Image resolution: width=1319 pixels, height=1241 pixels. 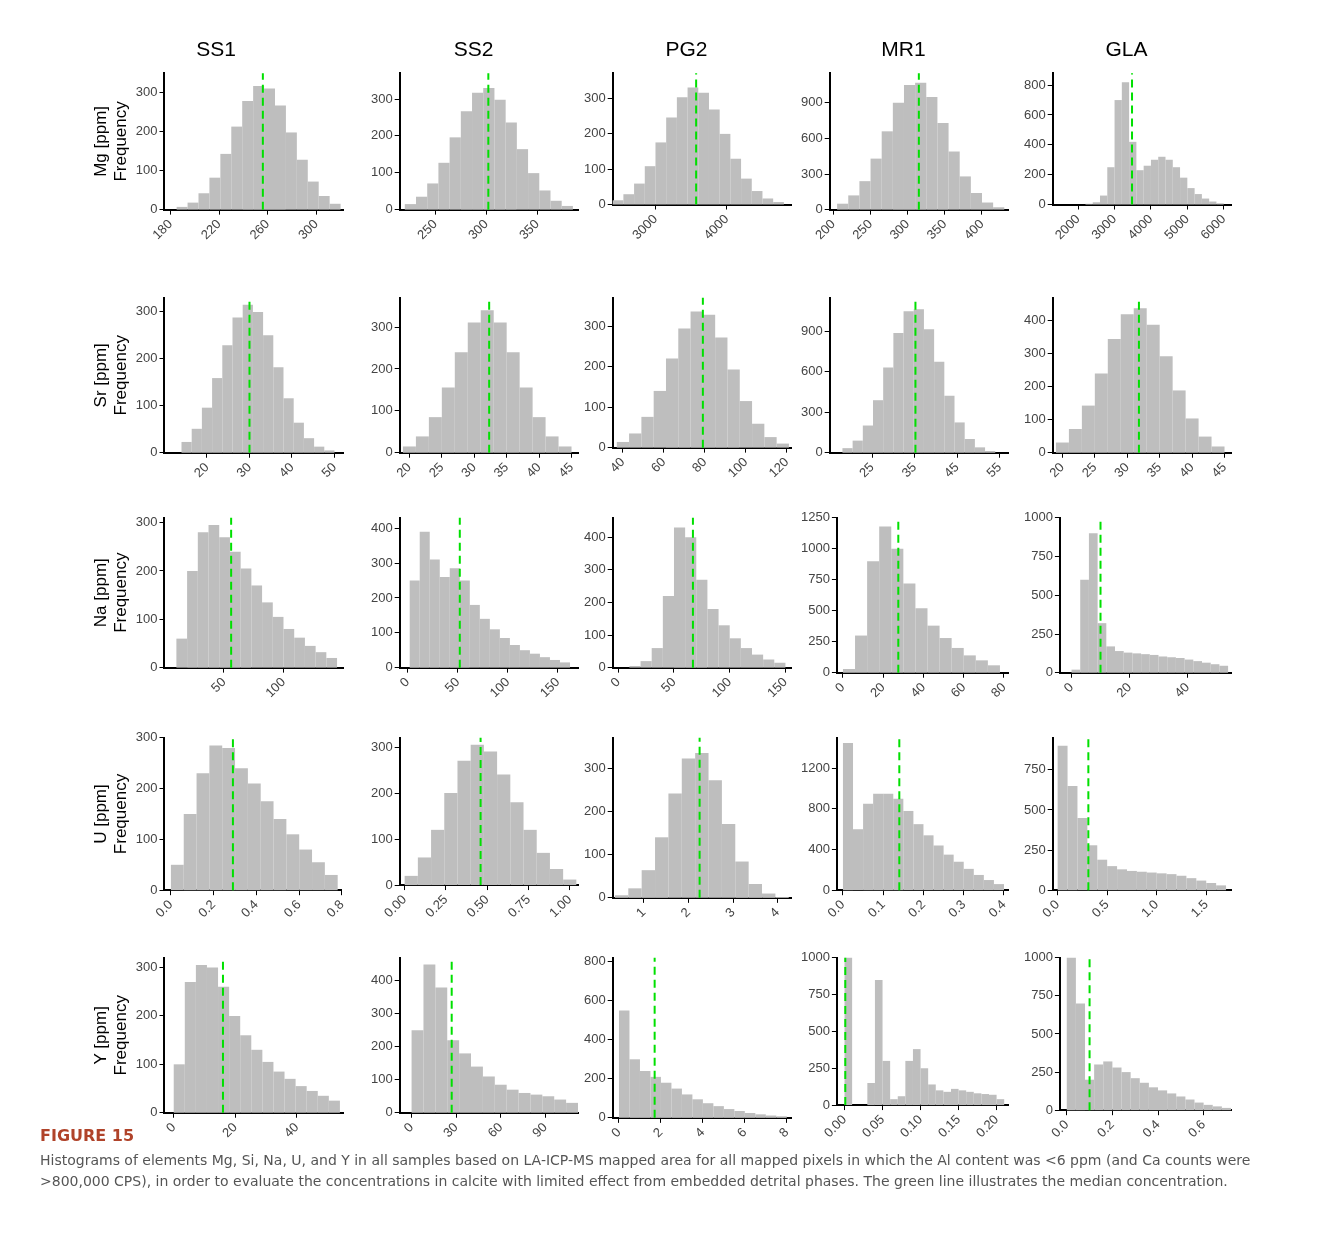 I want to click on chart-title: GLA, so click(x=1126, y=49).